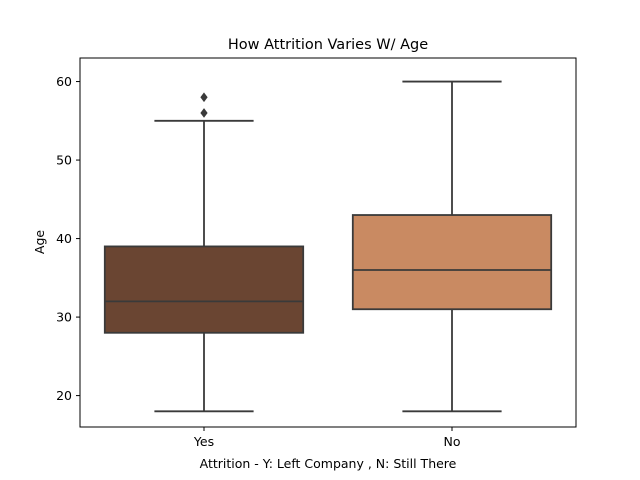 The image size is (640, 480). What do you see at coordinates (452, 441) in the screenshot?
I see `x-tick-label: No` at bounding box center [452, 441].